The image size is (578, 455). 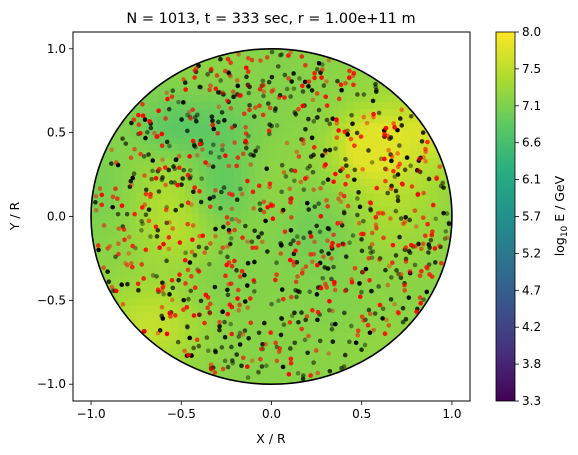 I want to click on x-tick-label: 0.0, so click(x=271, y=414).